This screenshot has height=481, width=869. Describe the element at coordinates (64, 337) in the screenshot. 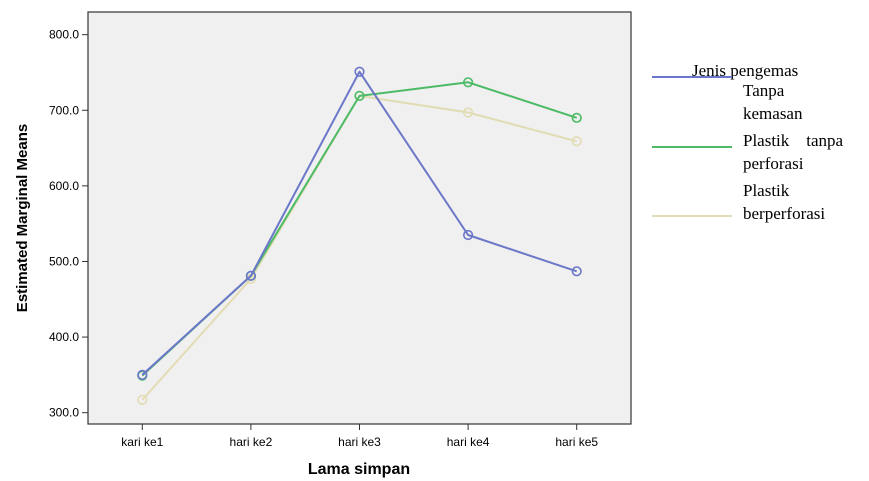

I see `y-tick-label: 400.0` at that location.